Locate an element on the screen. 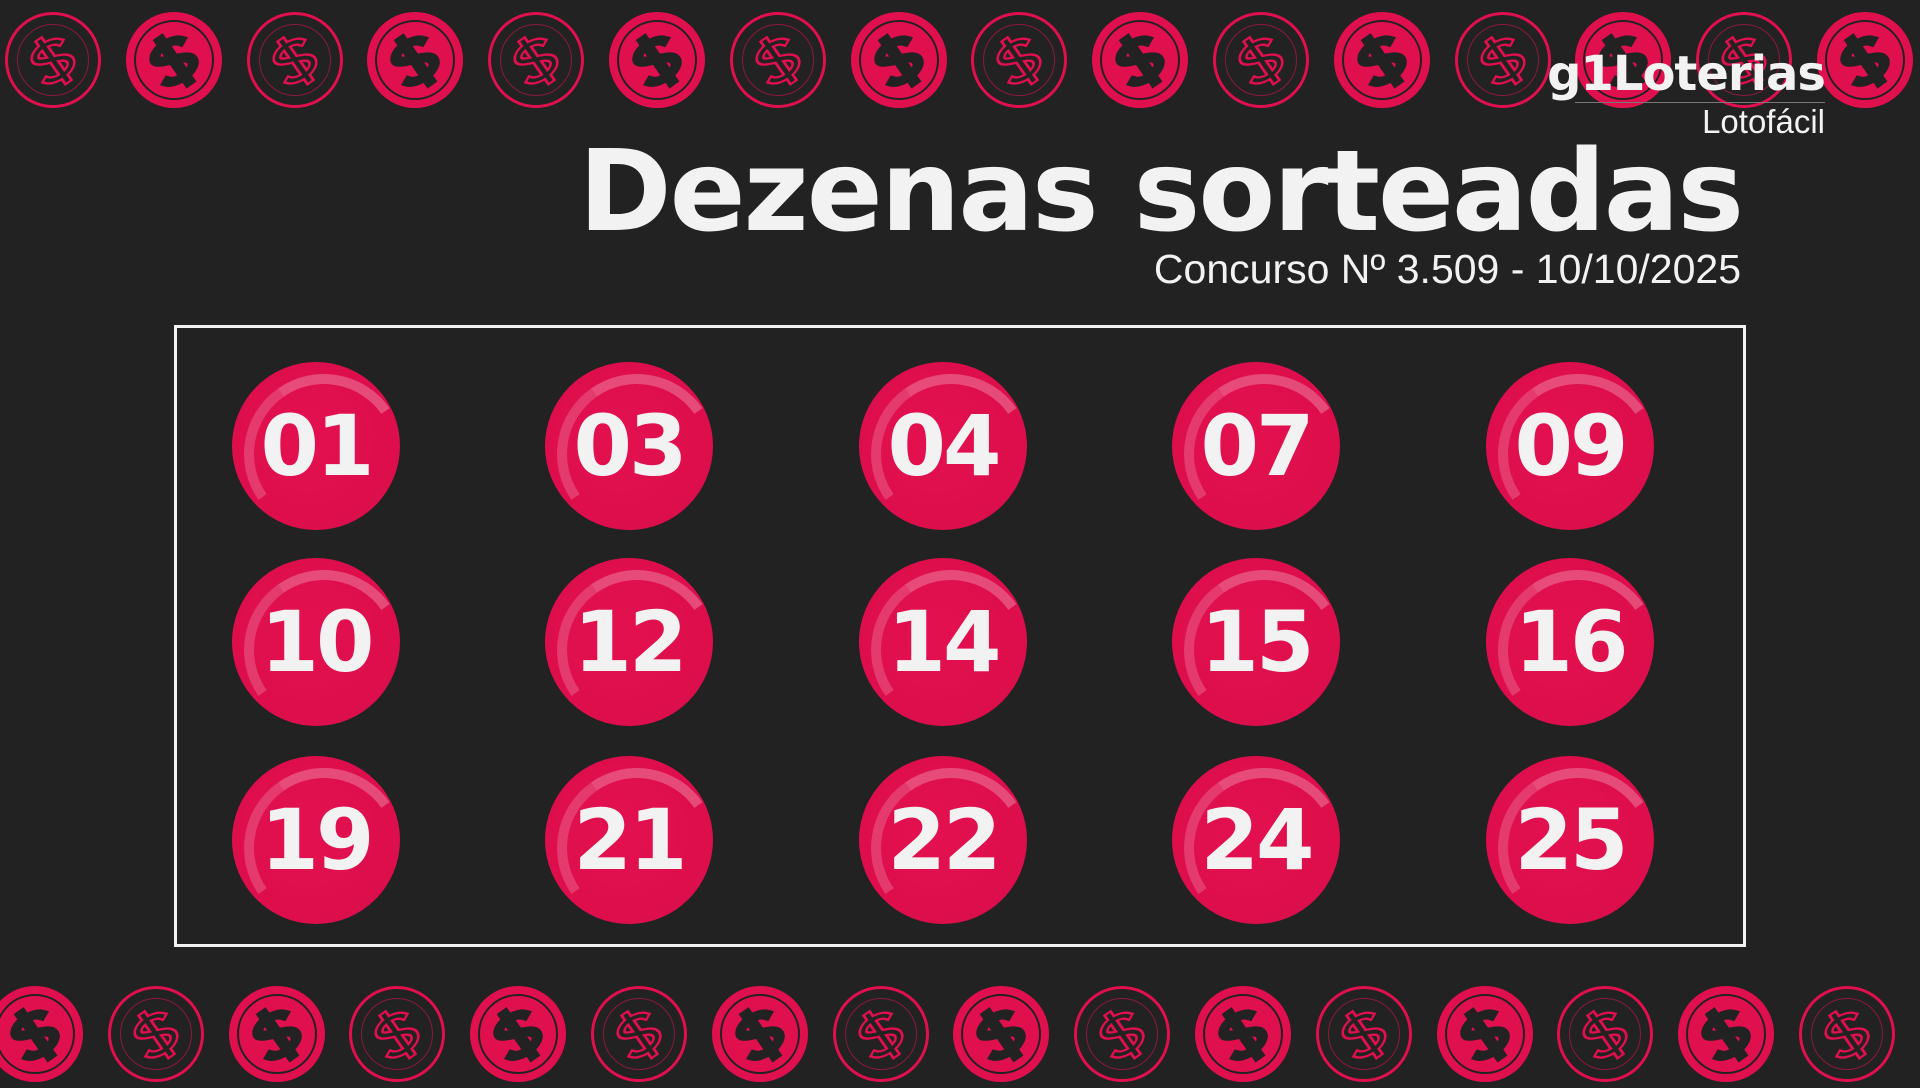 The height and width of the screenshot is (1088, 1920). drawn-number-ball: 19 is located at coordinates (316, 840).